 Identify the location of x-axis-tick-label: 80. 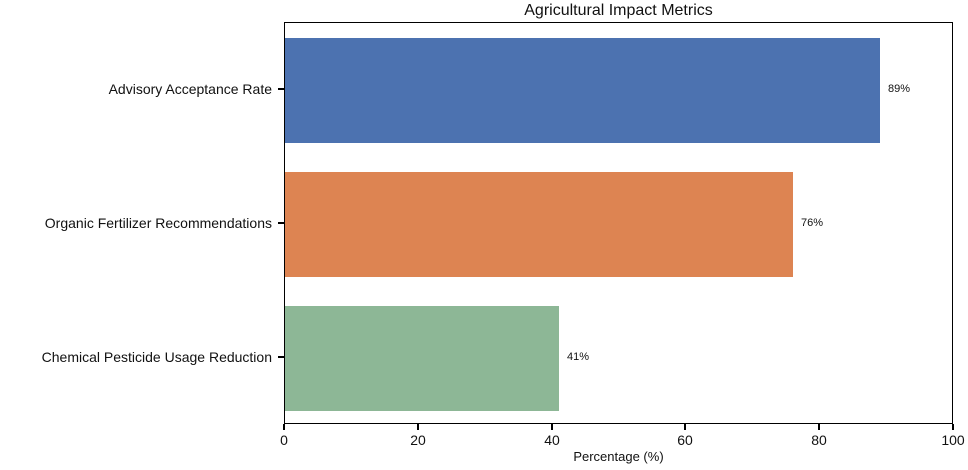
(819, 440).